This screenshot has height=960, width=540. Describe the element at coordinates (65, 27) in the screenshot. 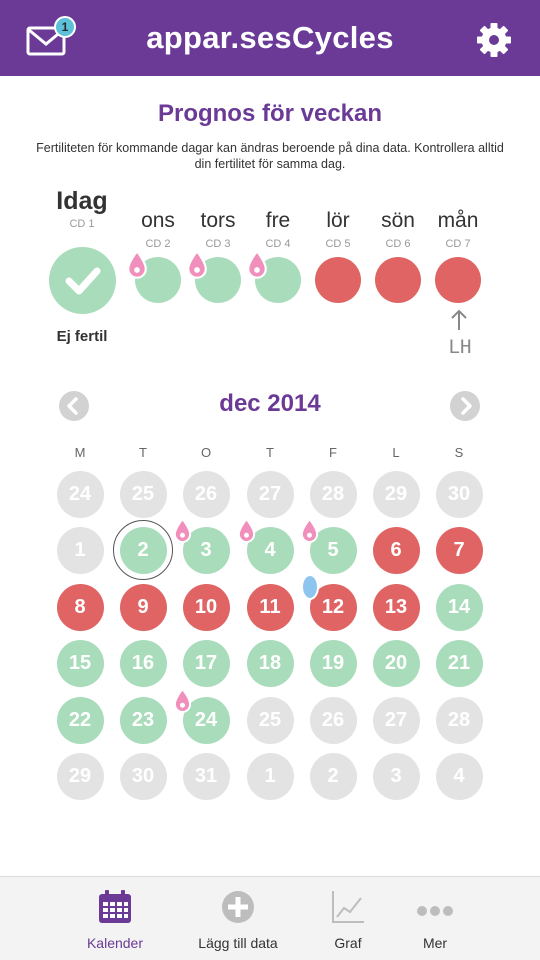

I see `unread-badge: 1` at that location.